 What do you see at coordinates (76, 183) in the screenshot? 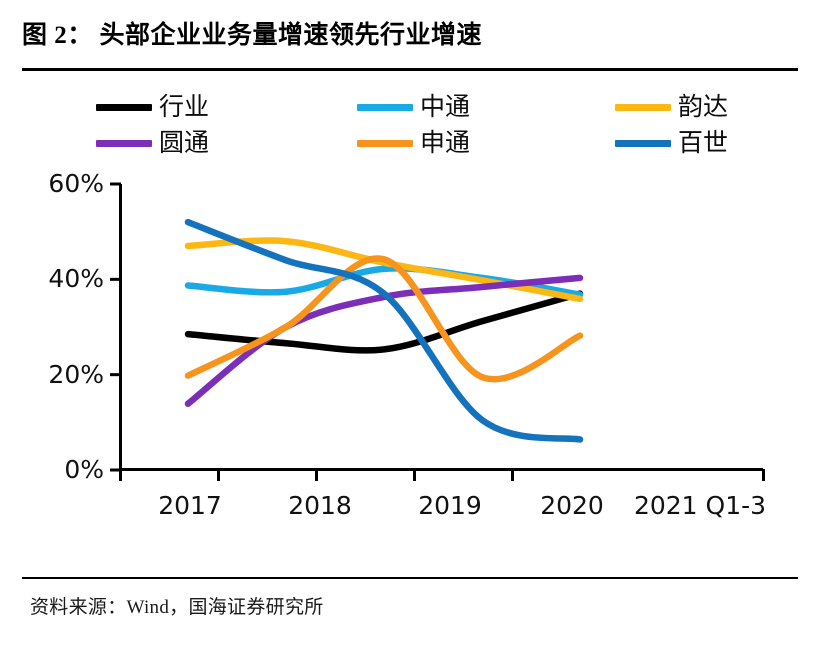
I see `y-tick-label: 60%` at bounding box center [76, 183].